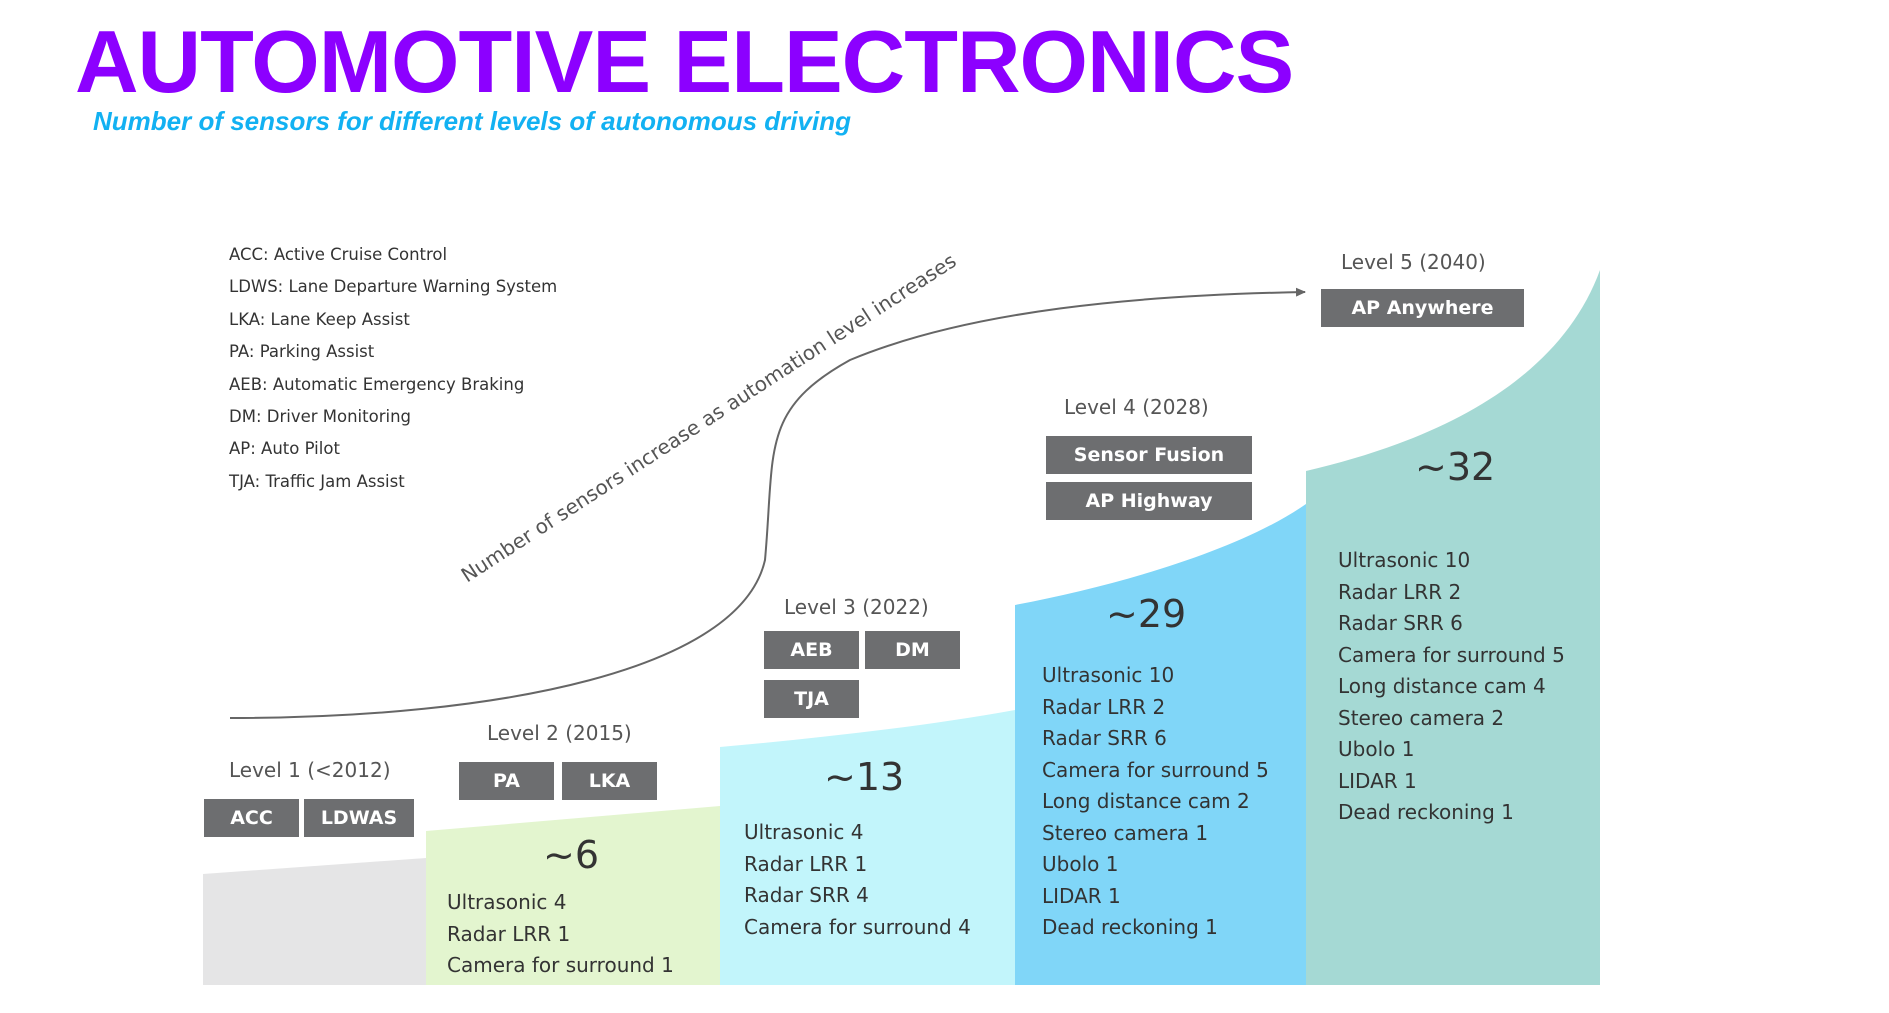  Describe the element at coordinates (1149, 501) in the screenshot. I see `level4-feature-ap-highway: AP Highway` at that location.